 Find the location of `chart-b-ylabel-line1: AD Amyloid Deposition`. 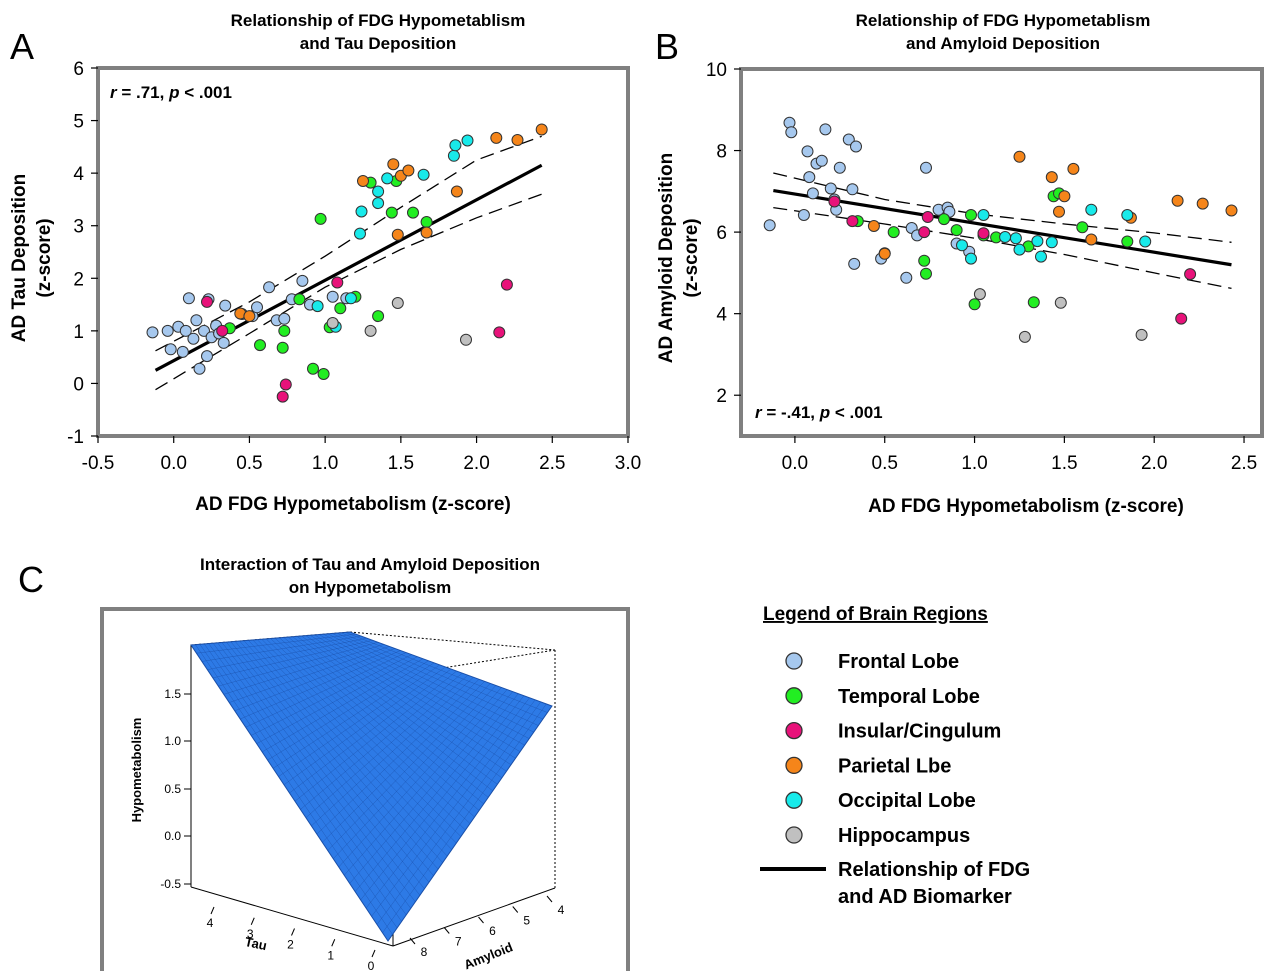

chart-b-ylabel-line1: AD Amyloid Deposition is located at coordinates (666, 258).